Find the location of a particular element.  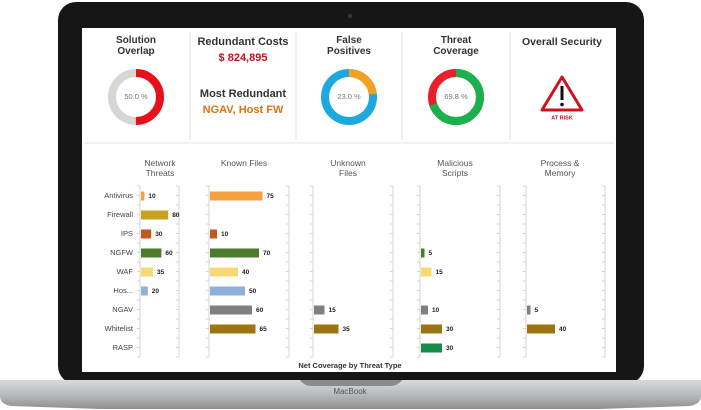

notch is located at coordinates (351, 383).